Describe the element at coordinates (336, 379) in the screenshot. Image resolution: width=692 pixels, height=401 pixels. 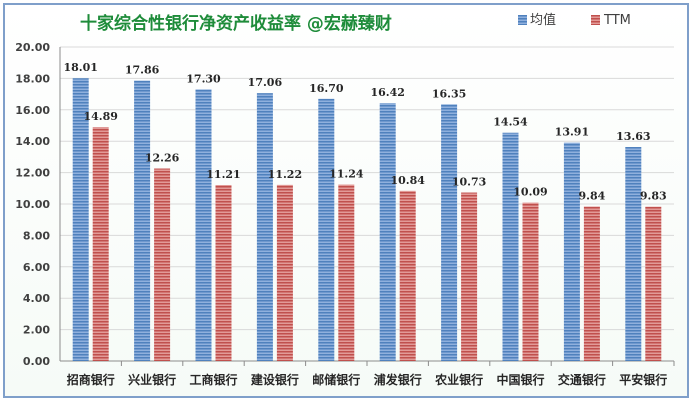
I see `x-tick-label: 邮储银行` at that location.